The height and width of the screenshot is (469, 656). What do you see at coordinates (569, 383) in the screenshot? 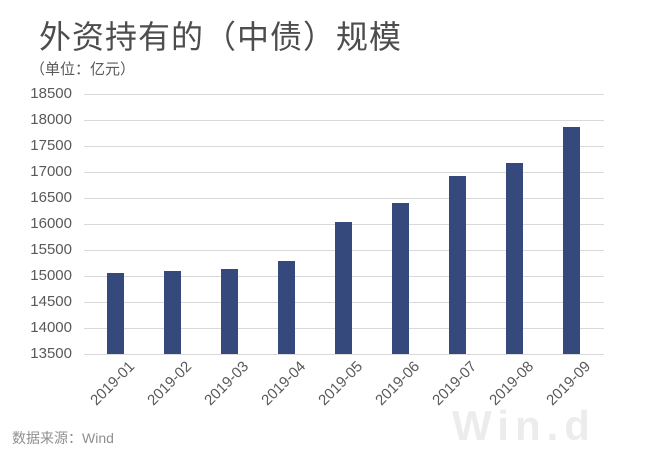
I see `x-axis-tick-label: 2019-09` at bounding box center [569, 383].